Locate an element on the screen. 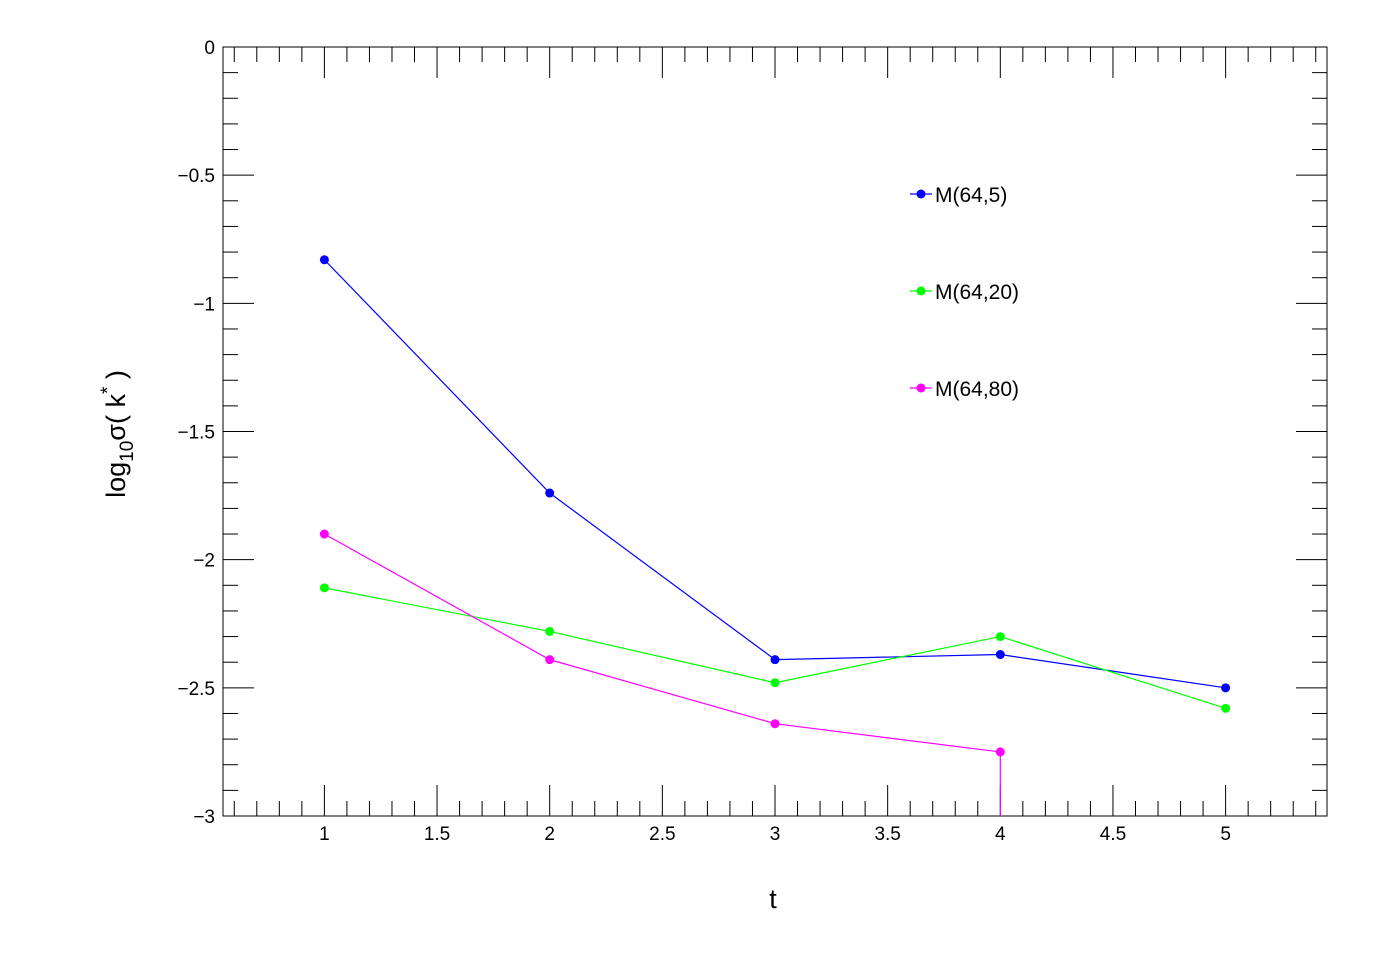 This screenshot has height=972, width=1396. legend: M(64,5) M(64,20) M(64,80) is located at coordinates (964, 292).